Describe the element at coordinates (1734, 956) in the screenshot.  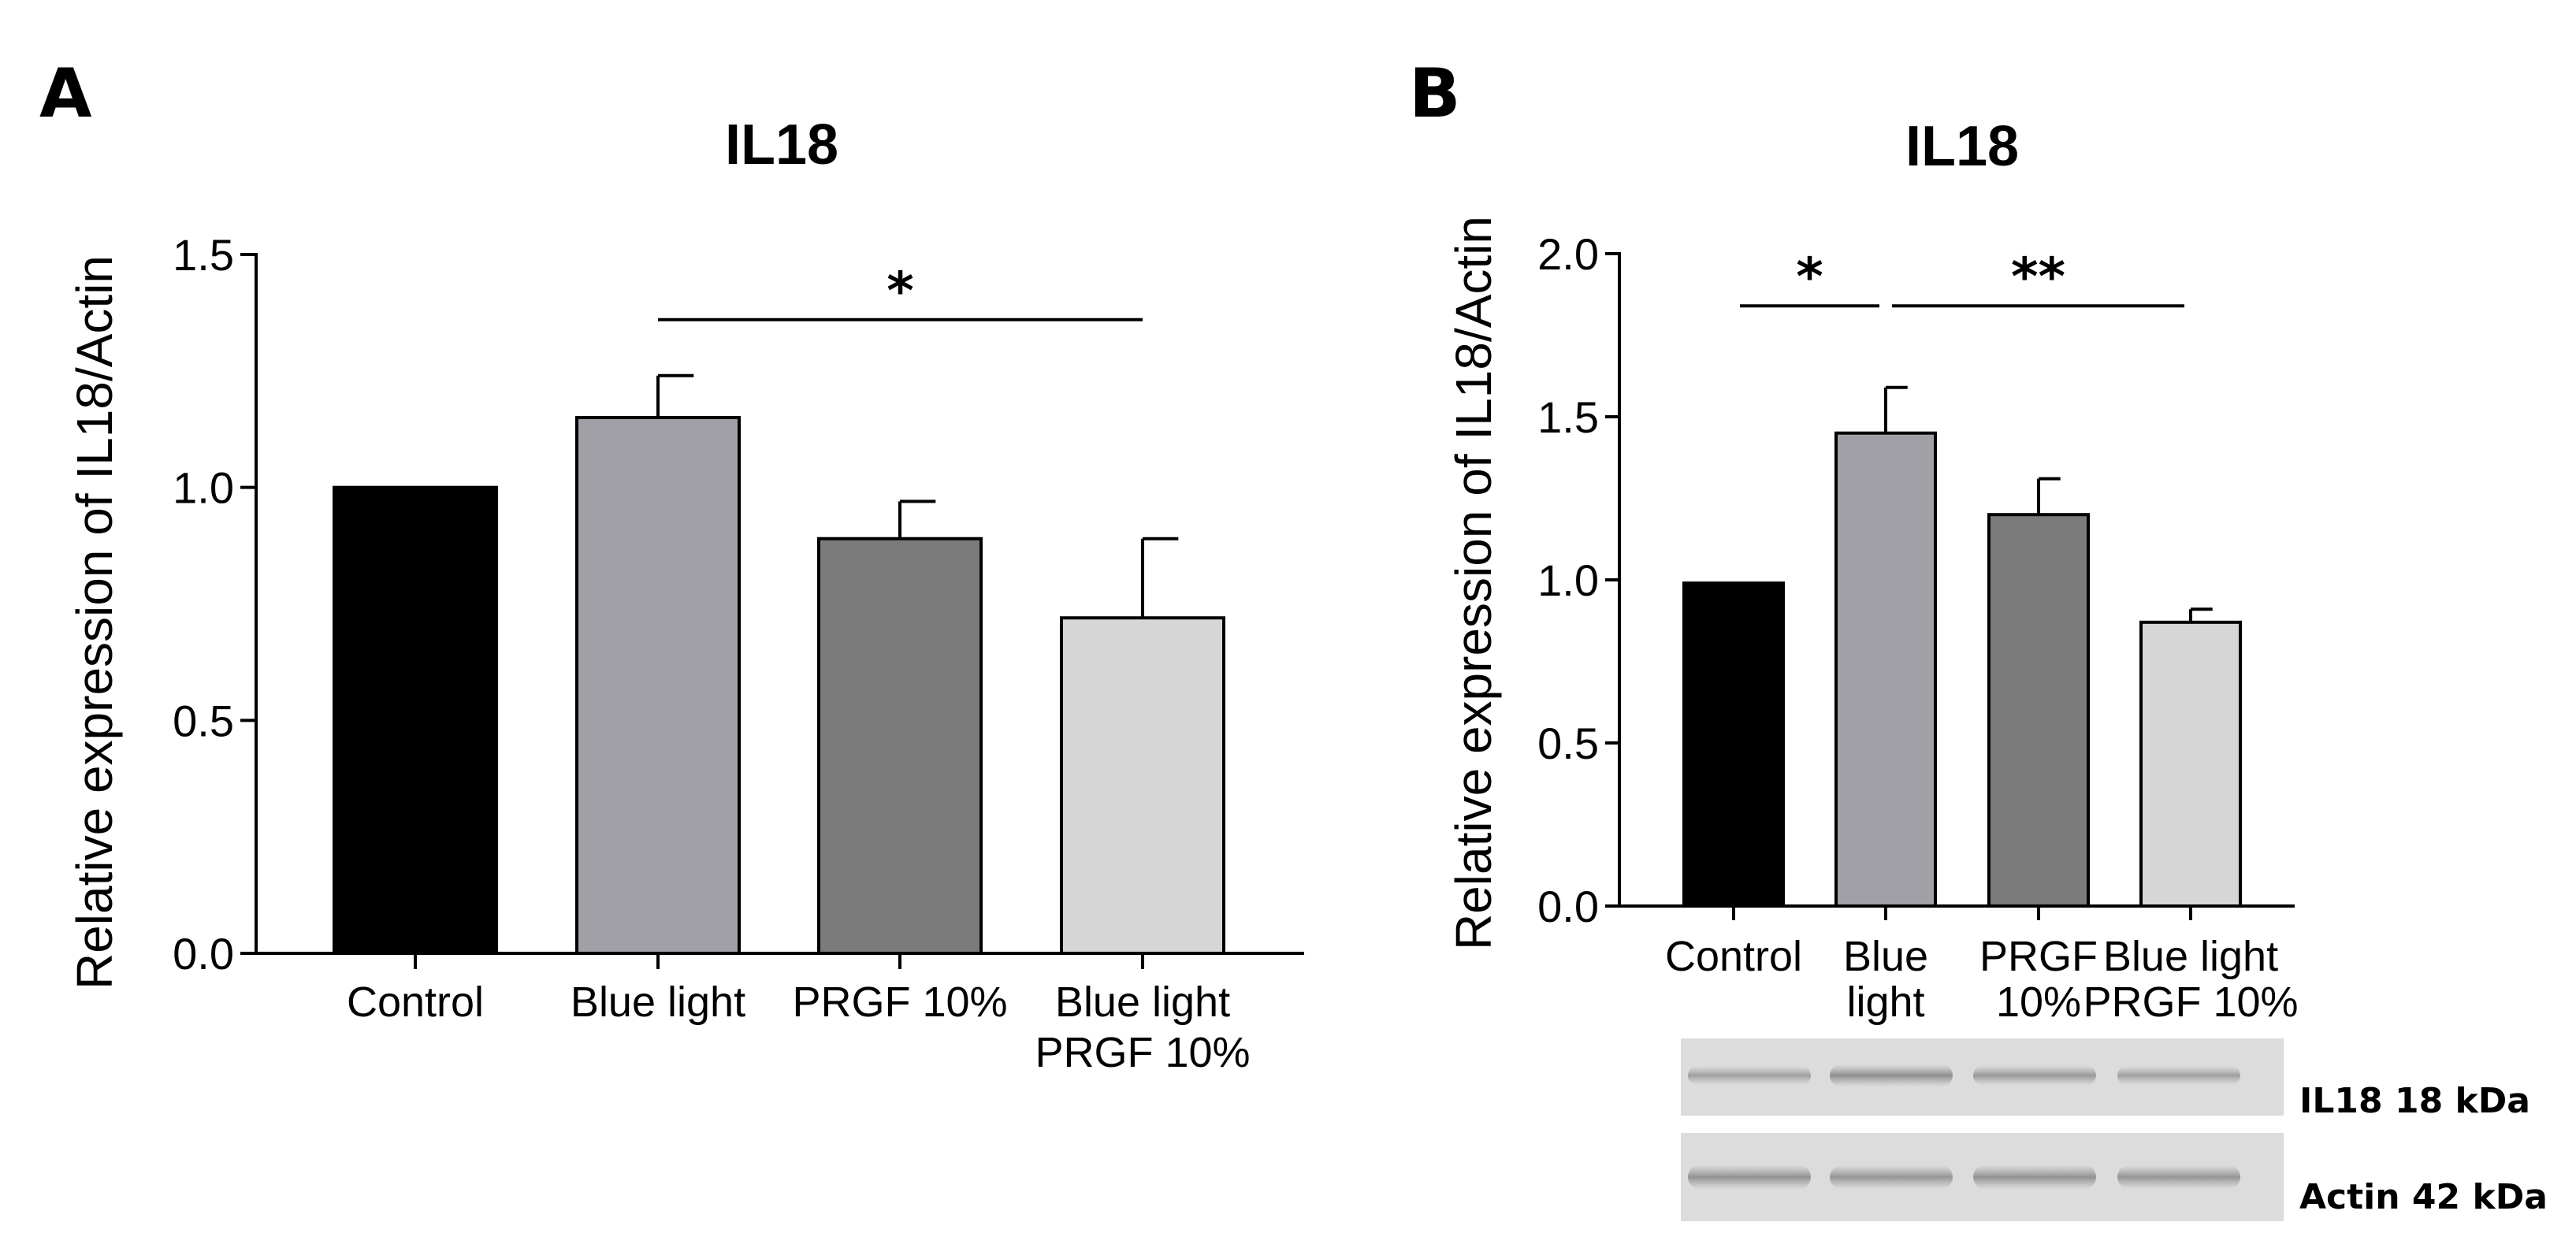
I see `chart-b-category-label: Control` at that location.